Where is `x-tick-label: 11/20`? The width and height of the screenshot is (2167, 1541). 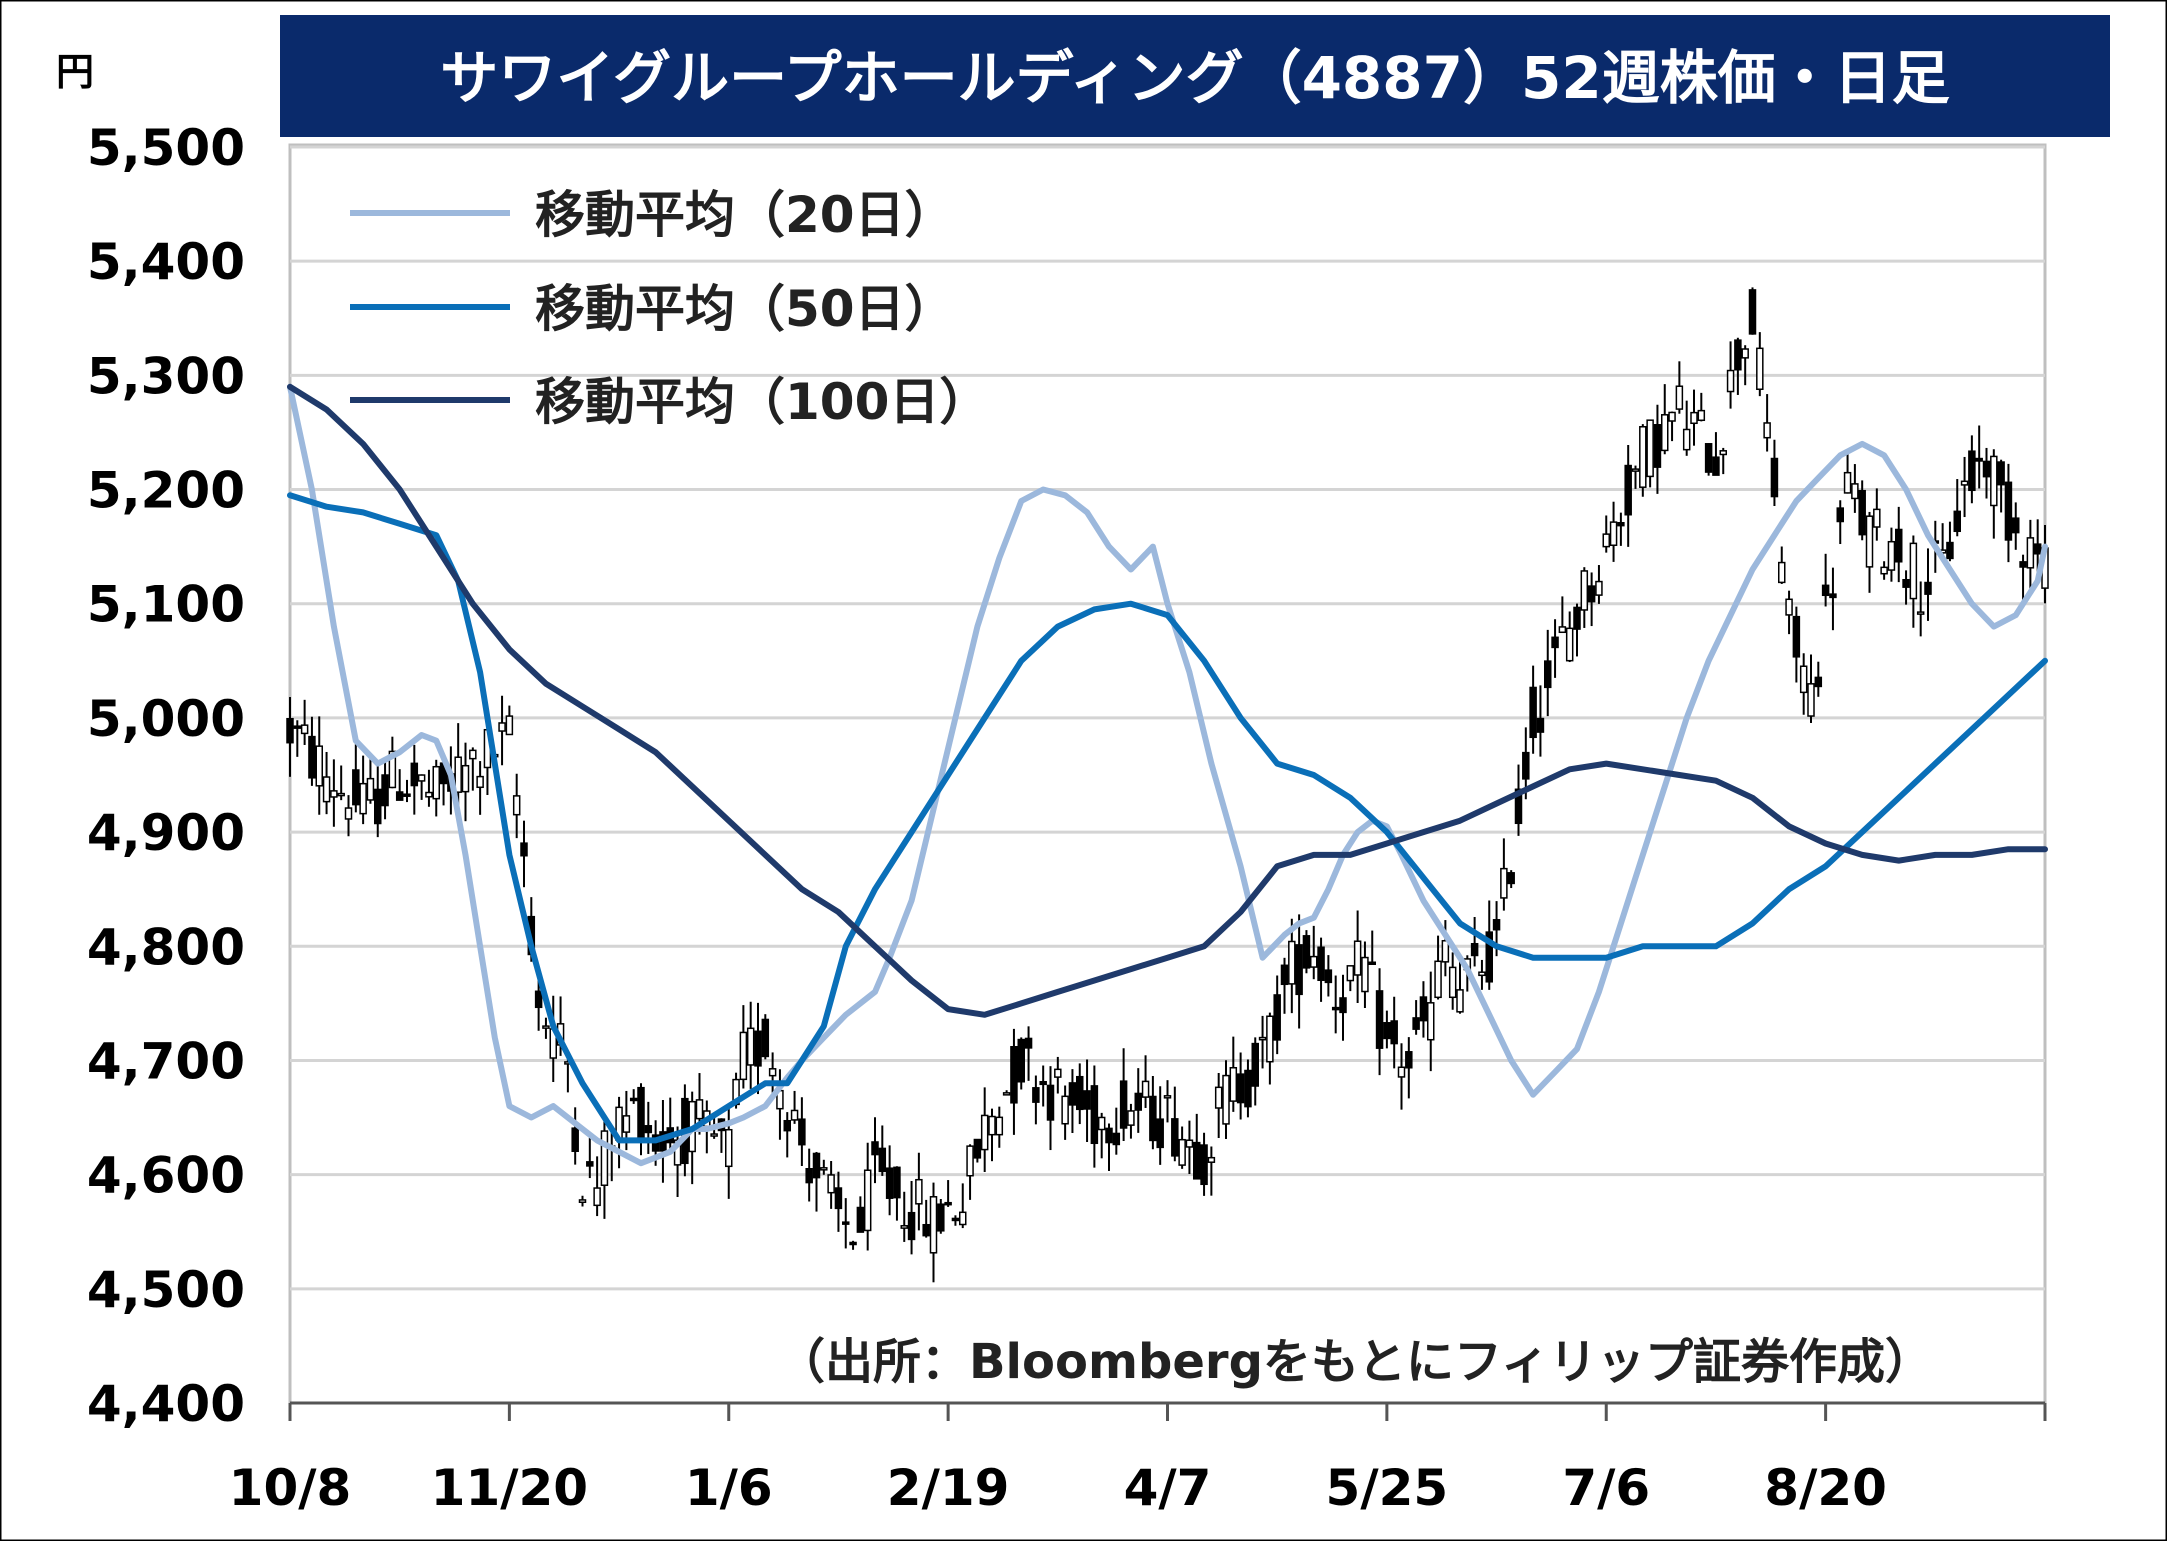 x-tick-label: 11/20 is located at coordinates (509, 1488).